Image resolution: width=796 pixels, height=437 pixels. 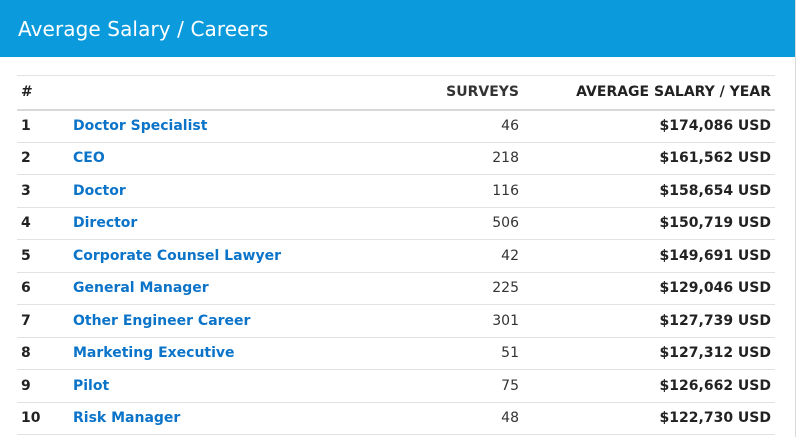 What do you see at coordinates (31, 418) in the screenshot?
I see `rank-cell: 10` at bounding box center [31, 418].